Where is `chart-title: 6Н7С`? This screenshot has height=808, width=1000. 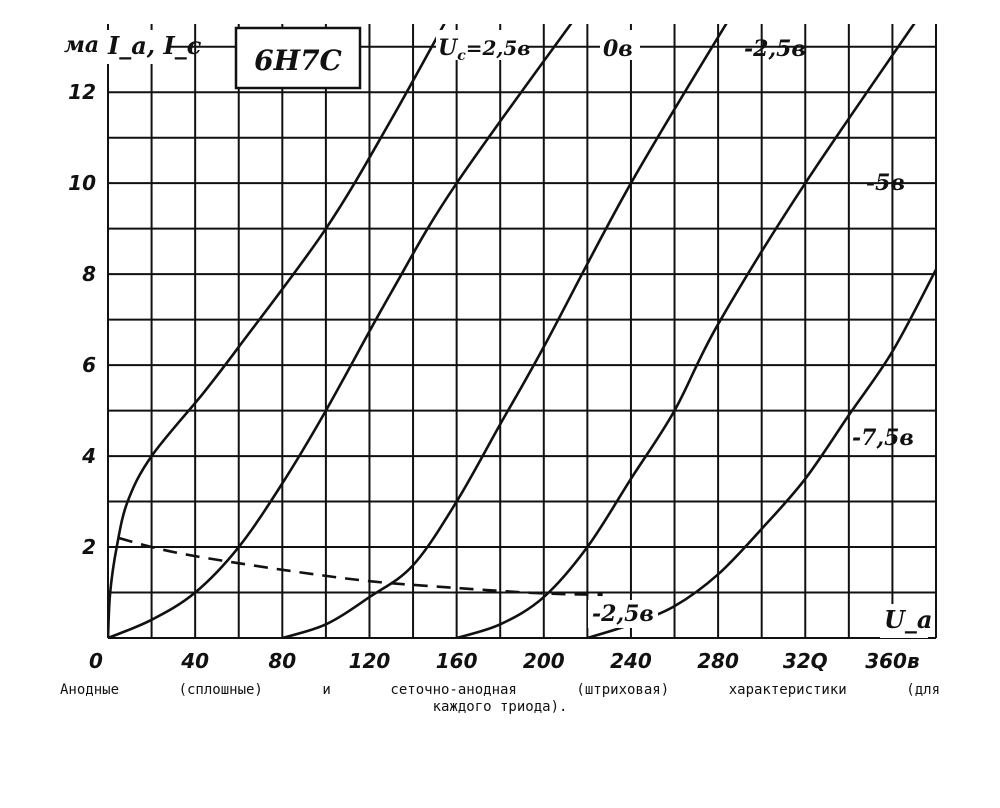
chart-title: 6Н7С is located at coordinates (298, 60).